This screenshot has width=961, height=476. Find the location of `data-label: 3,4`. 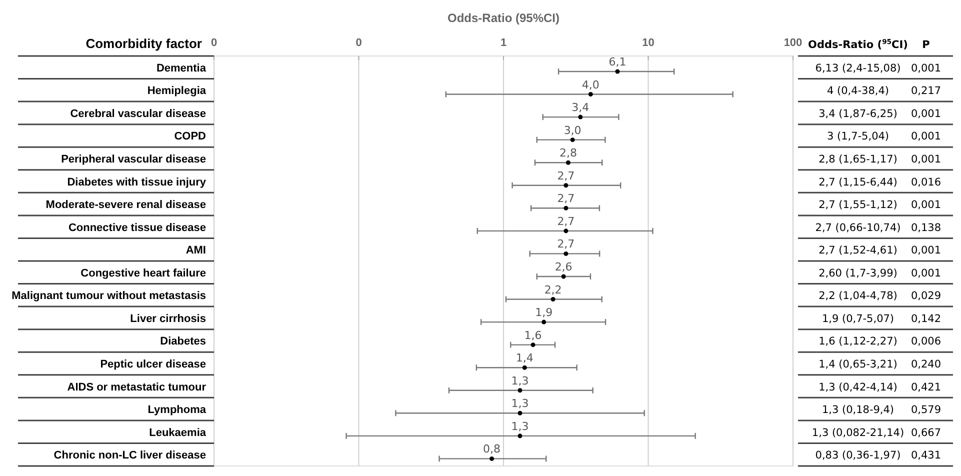

data-label: 3,4 is located at coordinates (581, 107).